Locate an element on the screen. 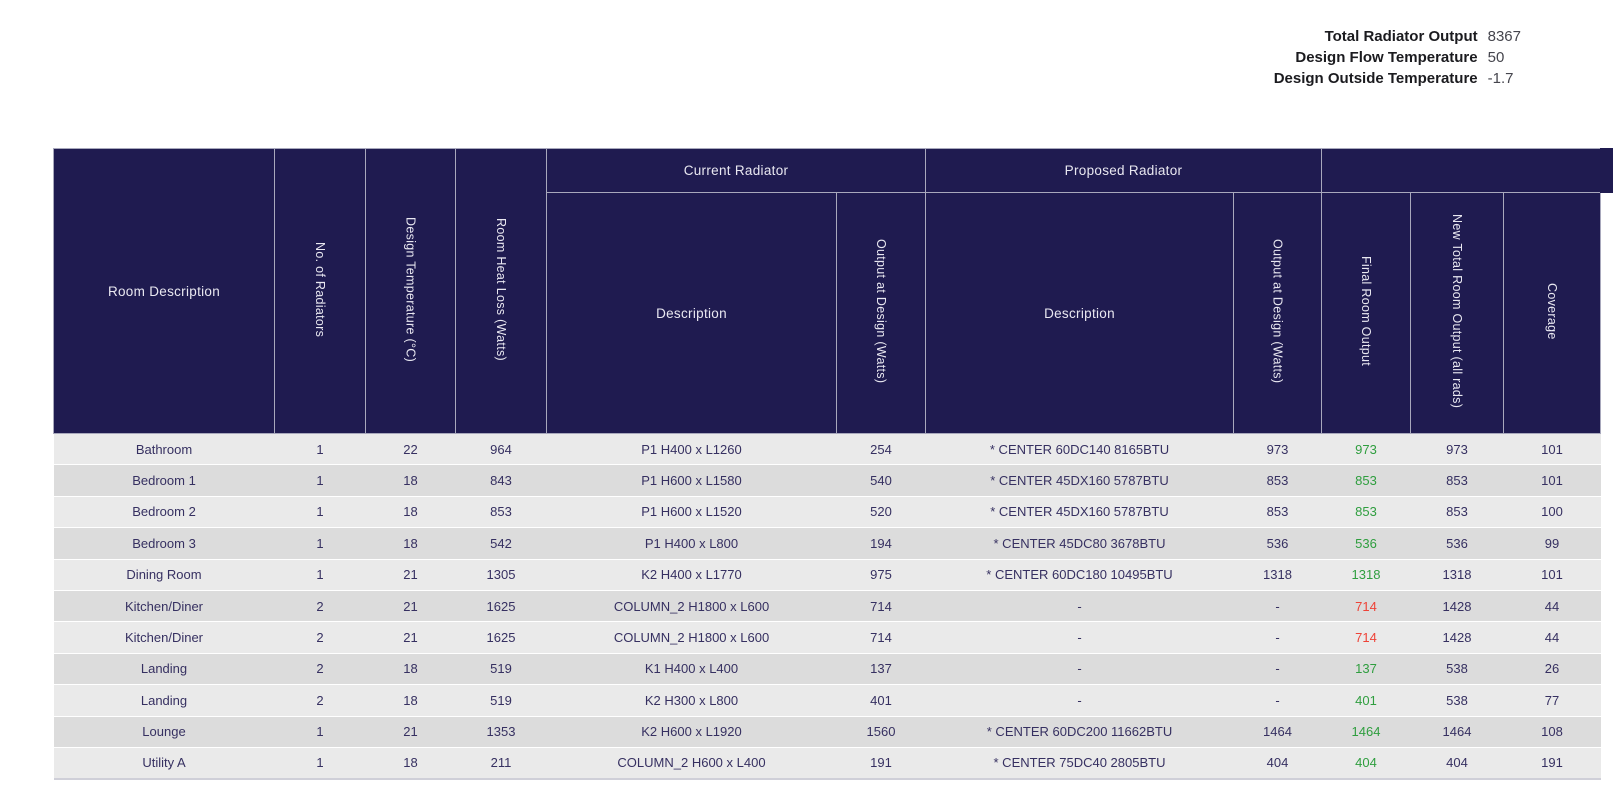 The width and height of the screenshot is (1613, 796). cell-current-output: 1560 is located at coordinates (881, 731).